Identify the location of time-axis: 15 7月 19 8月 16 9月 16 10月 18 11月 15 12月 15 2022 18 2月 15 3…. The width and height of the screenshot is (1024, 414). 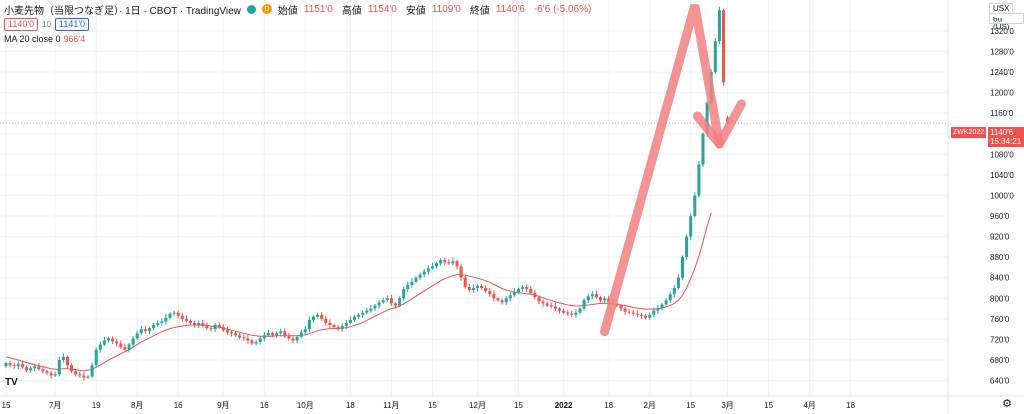
(512, 402).